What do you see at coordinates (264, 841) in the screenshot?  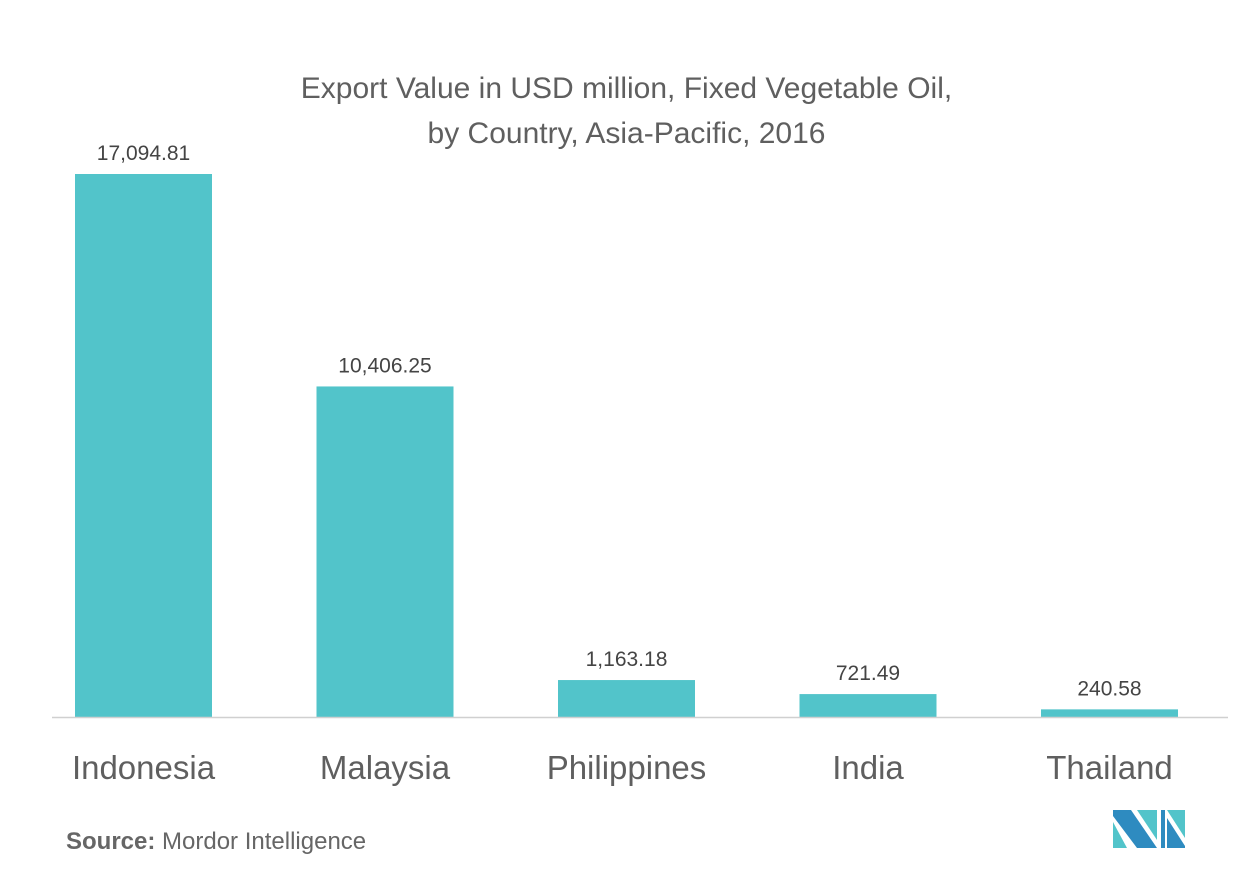 I see `source-text: Mordor Intelligence` at bounding box center [264, 841].